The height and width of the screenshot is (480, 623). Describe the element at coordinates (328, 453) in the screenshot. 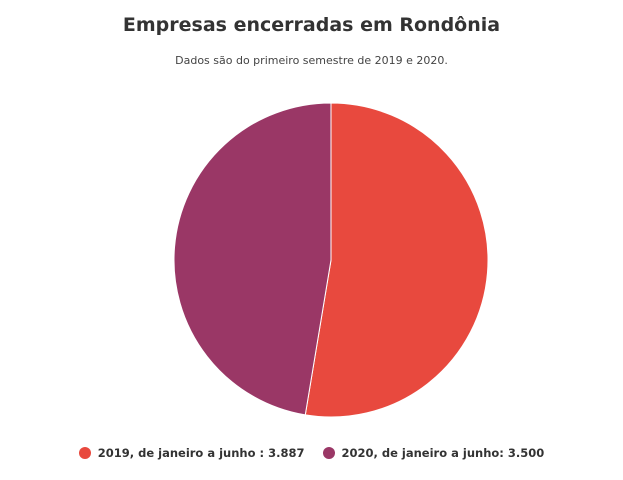

I see `legend-marker-2020` at that location.